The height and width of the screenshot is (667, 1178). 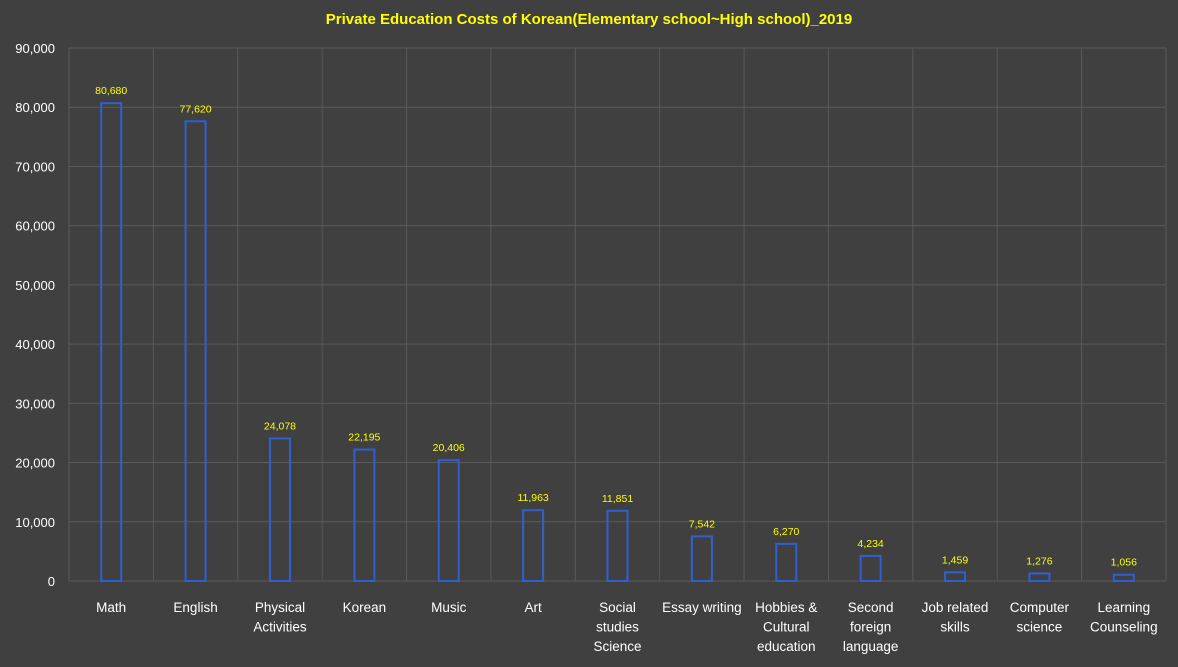 What do you see at coordinates (871, 627) in the screenshot?
I see `x-tick-label: Second foreign language` at bounding box center [871, 627].